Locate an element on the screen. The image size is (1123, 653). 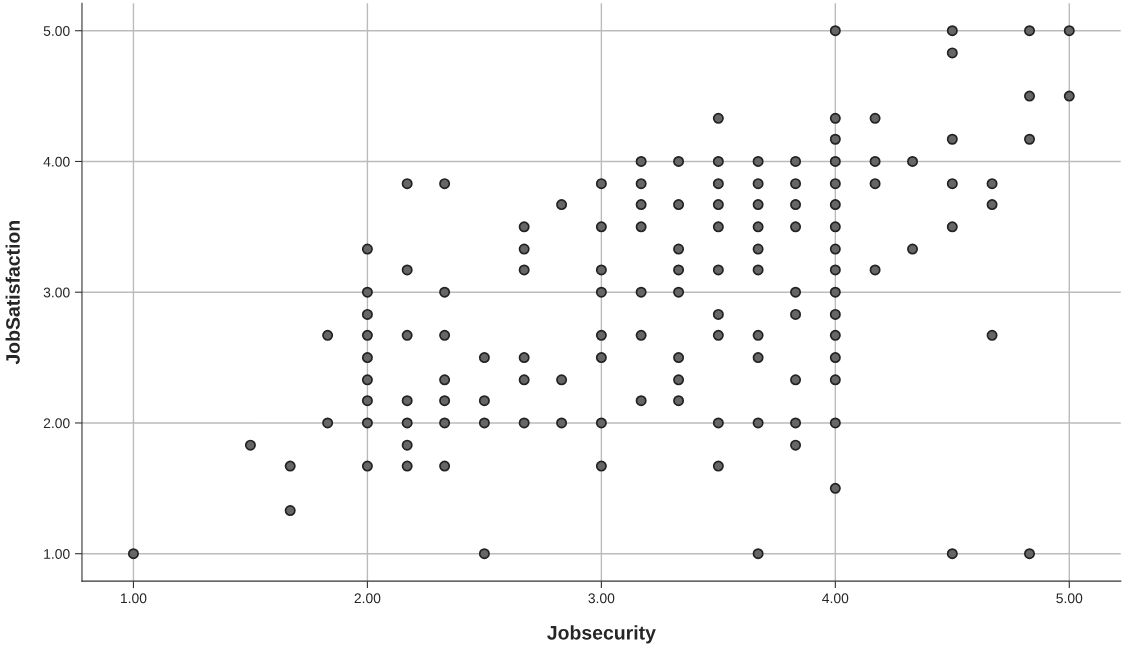
x-tick-label: 3.00 is located at coordinates (601, 598).